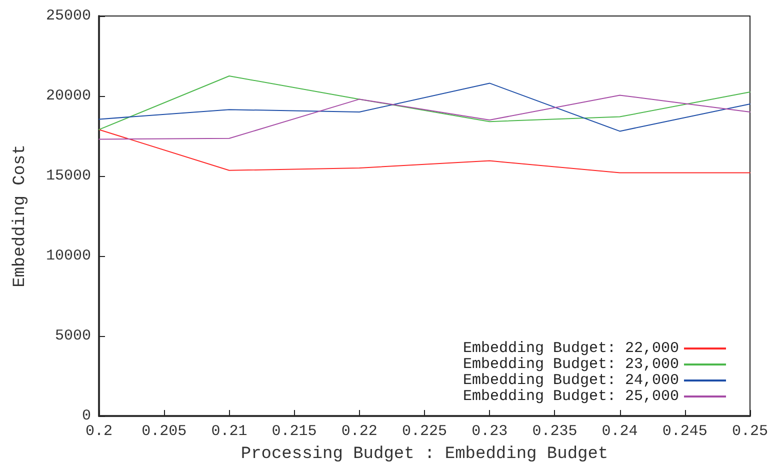  What do you see at coordinates (570, 396) in the screenshot?
I see `legend-label: Embedding Budget: 25,000` at bounding box center [570, 396].